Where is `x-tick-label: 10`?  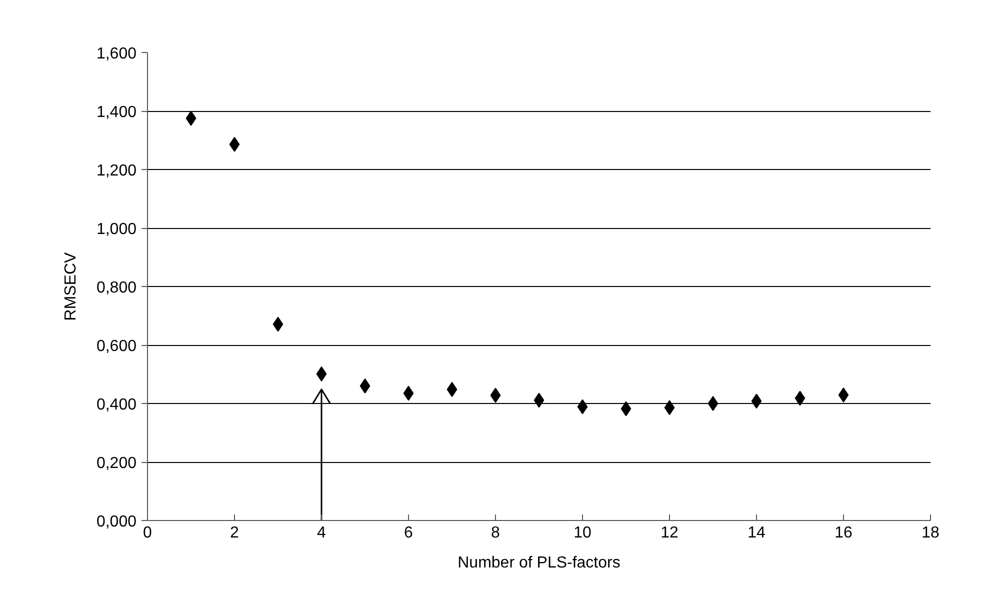 x-tick-label: 10 is located at coordinates (583, 533).